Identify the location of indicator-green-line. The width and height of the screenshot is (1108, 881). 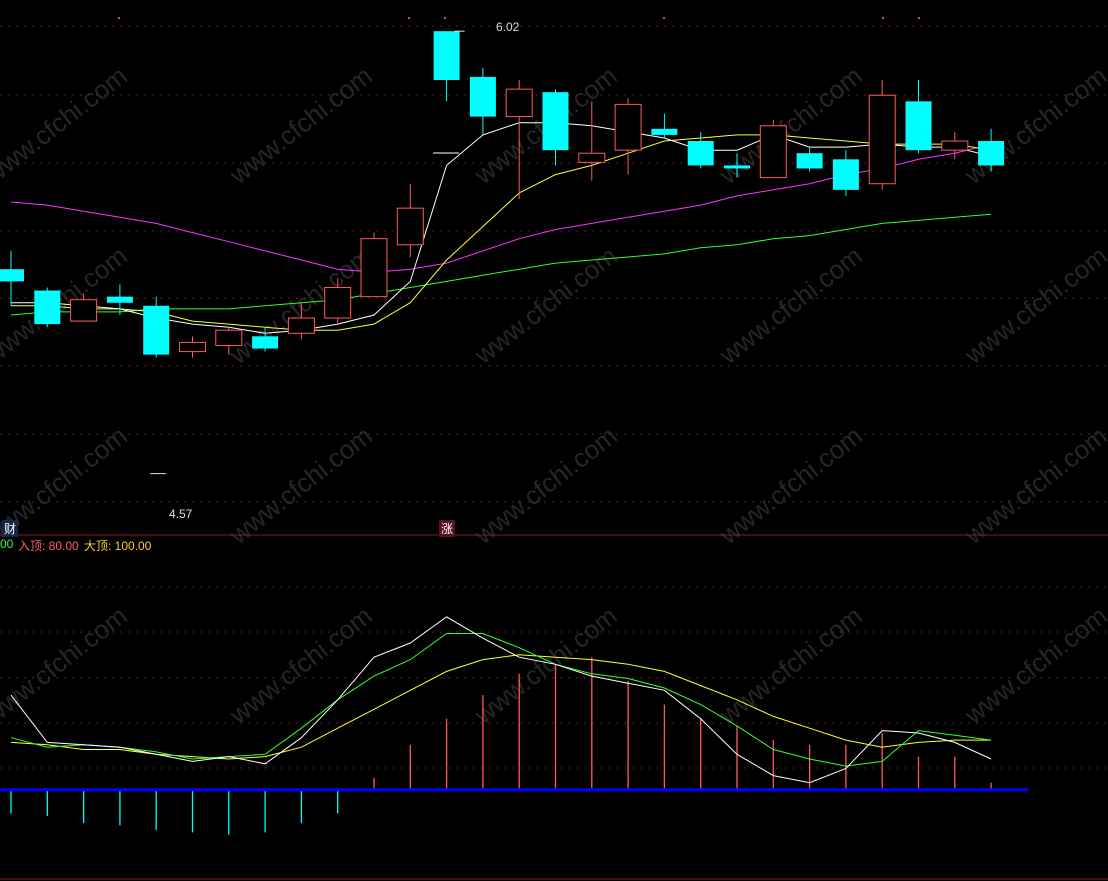
(501, 700).